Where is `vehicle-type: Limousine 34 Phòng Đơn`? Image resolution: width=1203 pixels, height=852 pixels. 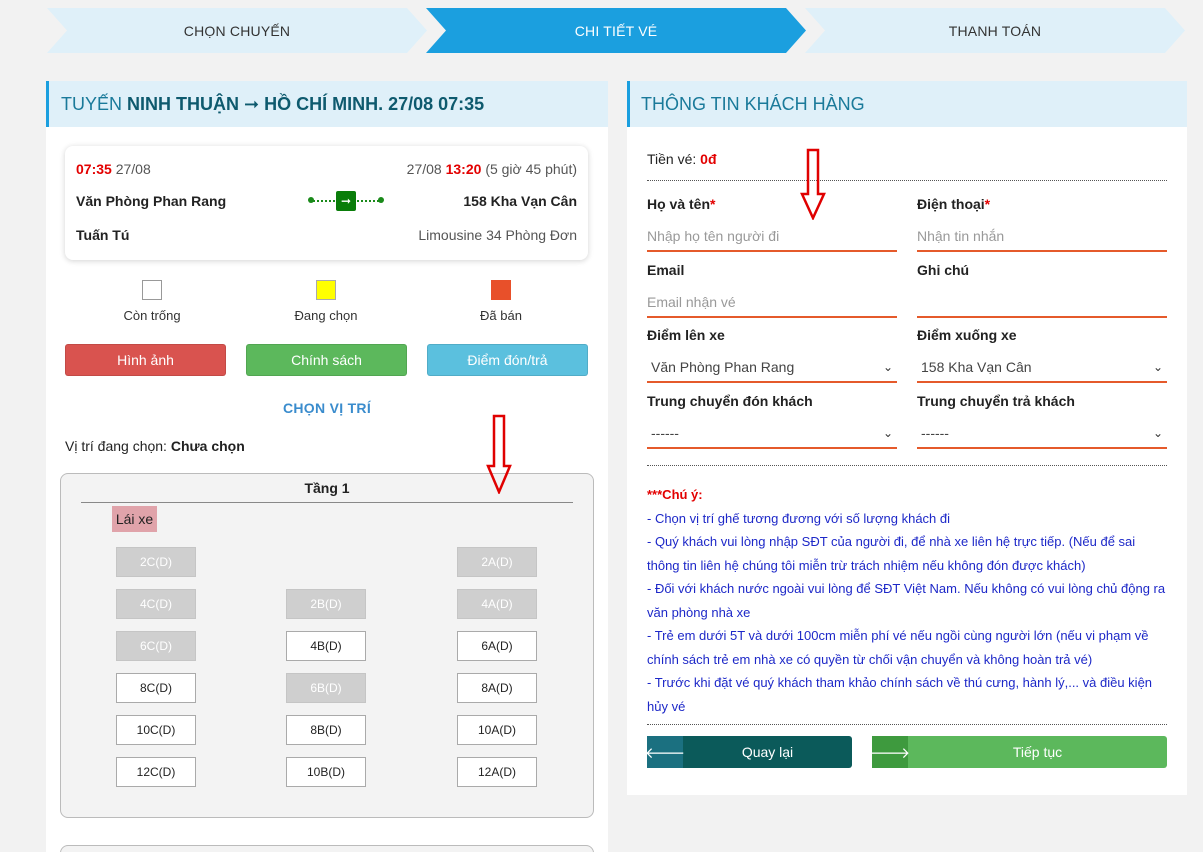
vehicle-type: Limousine 34 Phòng Đơn is located at coordinates (497, 235).